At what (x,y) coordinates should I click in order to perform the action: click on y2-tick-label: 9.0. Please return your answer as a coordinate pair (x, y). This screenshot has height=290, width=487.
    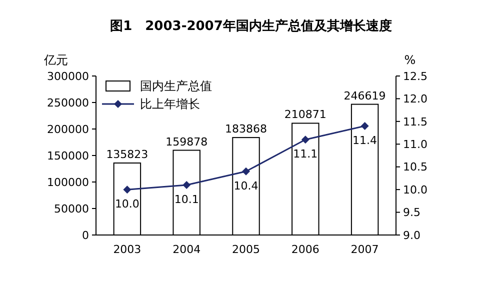
    Looking at the image, I should click on (411, 235).